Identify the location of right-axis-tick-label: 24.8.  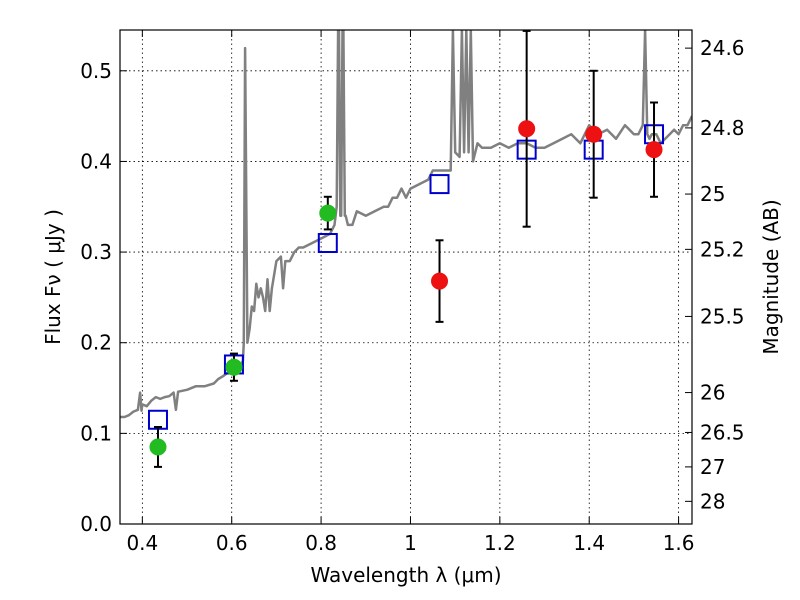
(722, 128).